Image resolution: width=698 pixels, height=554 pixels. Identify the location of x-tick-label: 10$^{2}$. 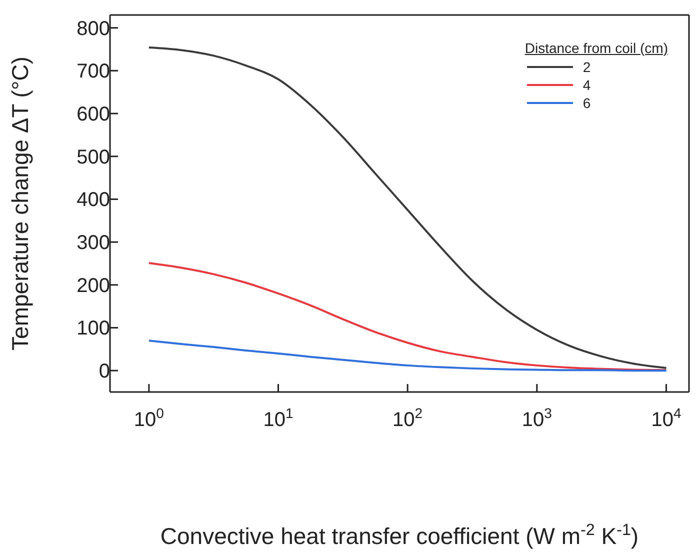
(407, 418).